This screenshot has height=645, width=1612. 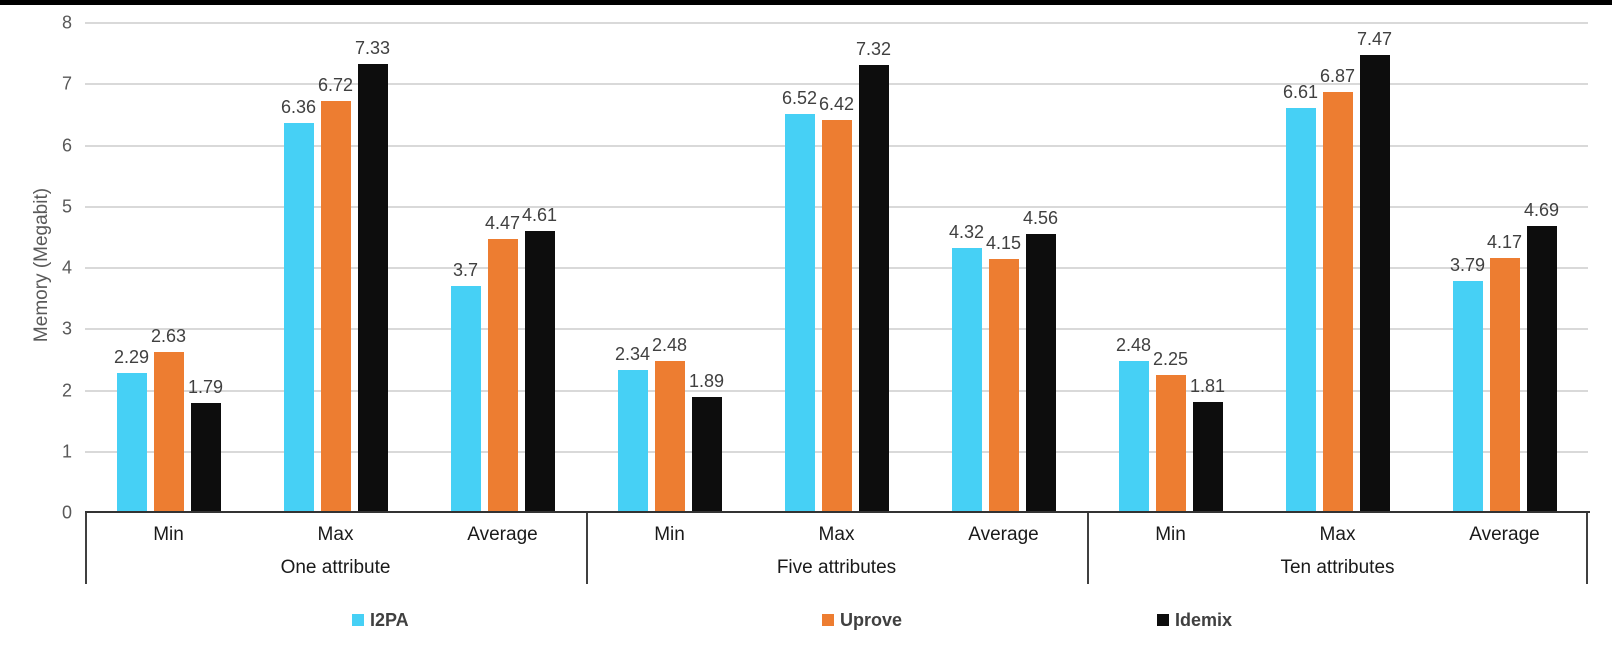 I want to click on legend-item-uprove: Uprove, so click(x=862, y=620).